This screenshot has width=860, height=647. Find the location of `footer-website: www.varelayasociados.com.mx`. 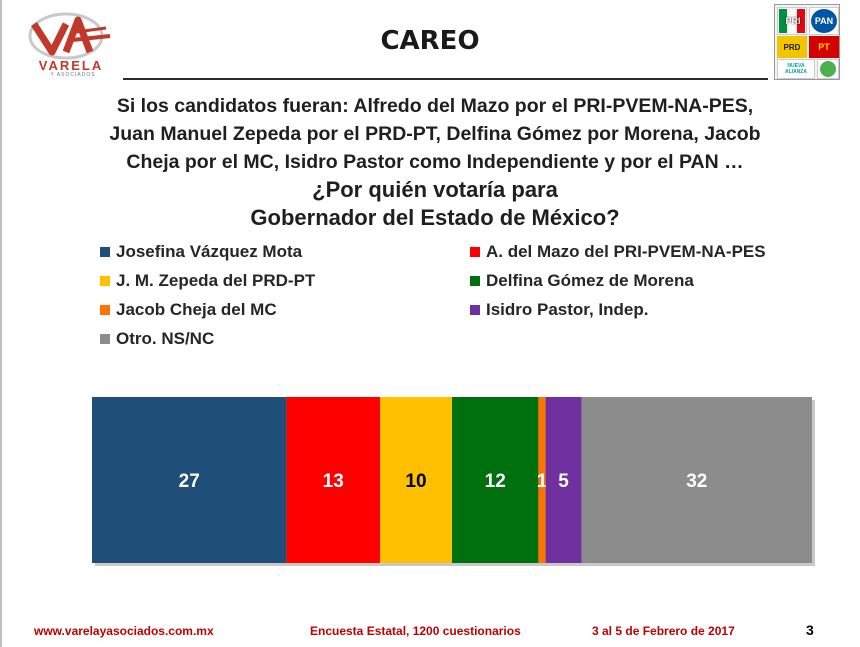

footer-website: www.varelayasociados.com.mx is located at coordinates (124, 631).